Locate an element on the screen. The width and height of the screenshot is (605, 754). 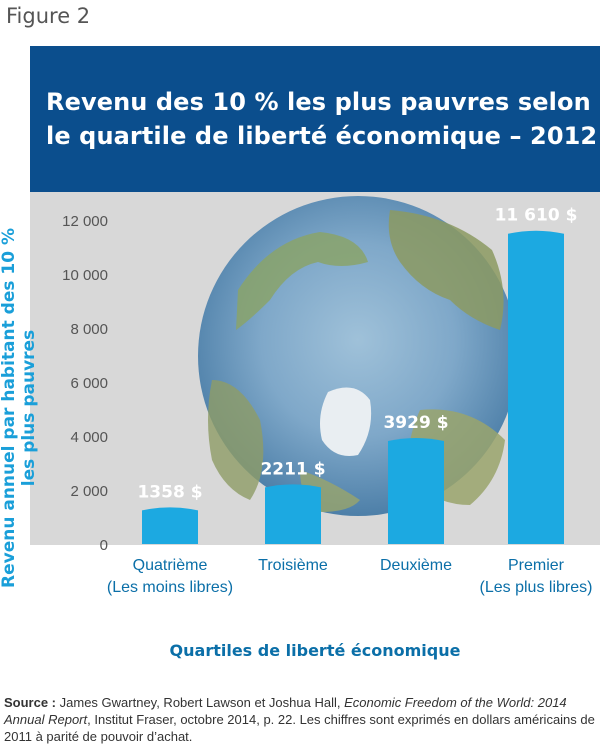
y-tick-label: 0 is located at coordinates (104, 545).